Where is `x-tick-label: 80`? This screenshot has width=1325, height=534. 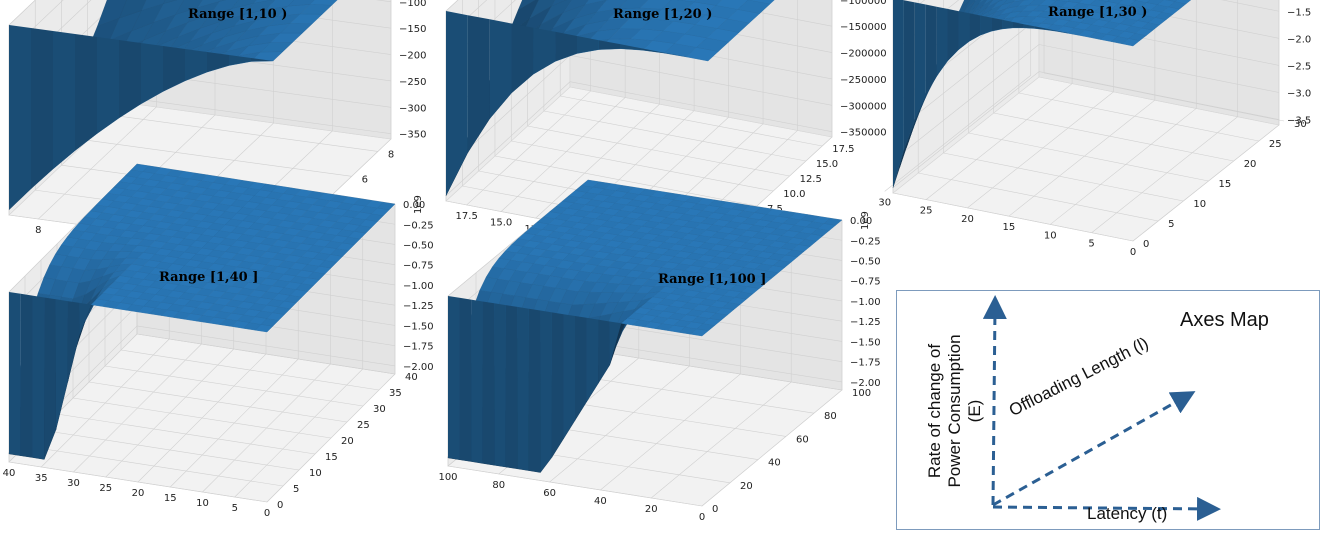 x-tick-label: 80 is located at coordinates (498, 485).